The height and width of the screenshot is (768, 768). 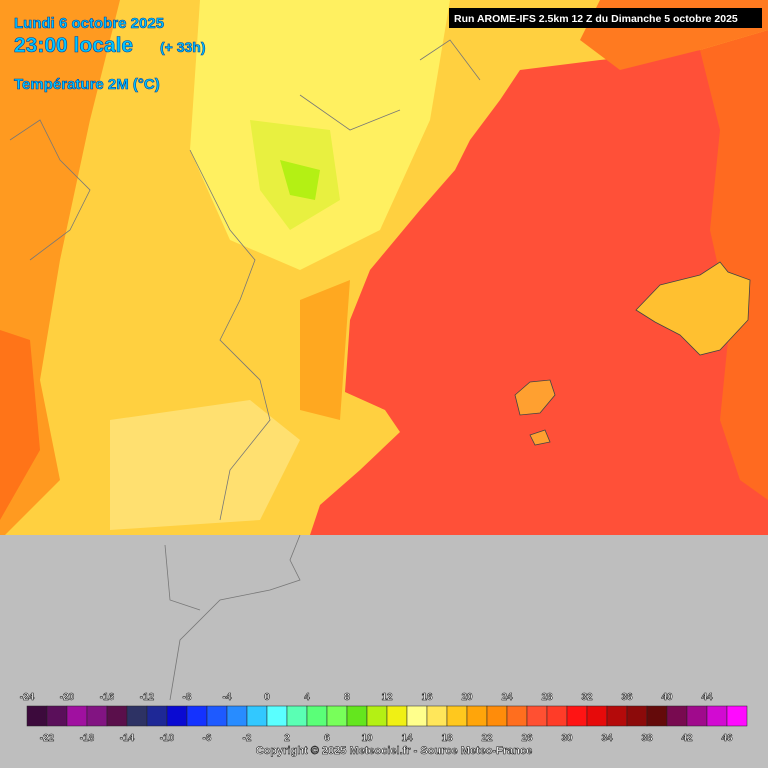 What do you see at coordinates (287, 738) in the screenshot?
I see `legend-label: 2` at bounding box center [287, 738].